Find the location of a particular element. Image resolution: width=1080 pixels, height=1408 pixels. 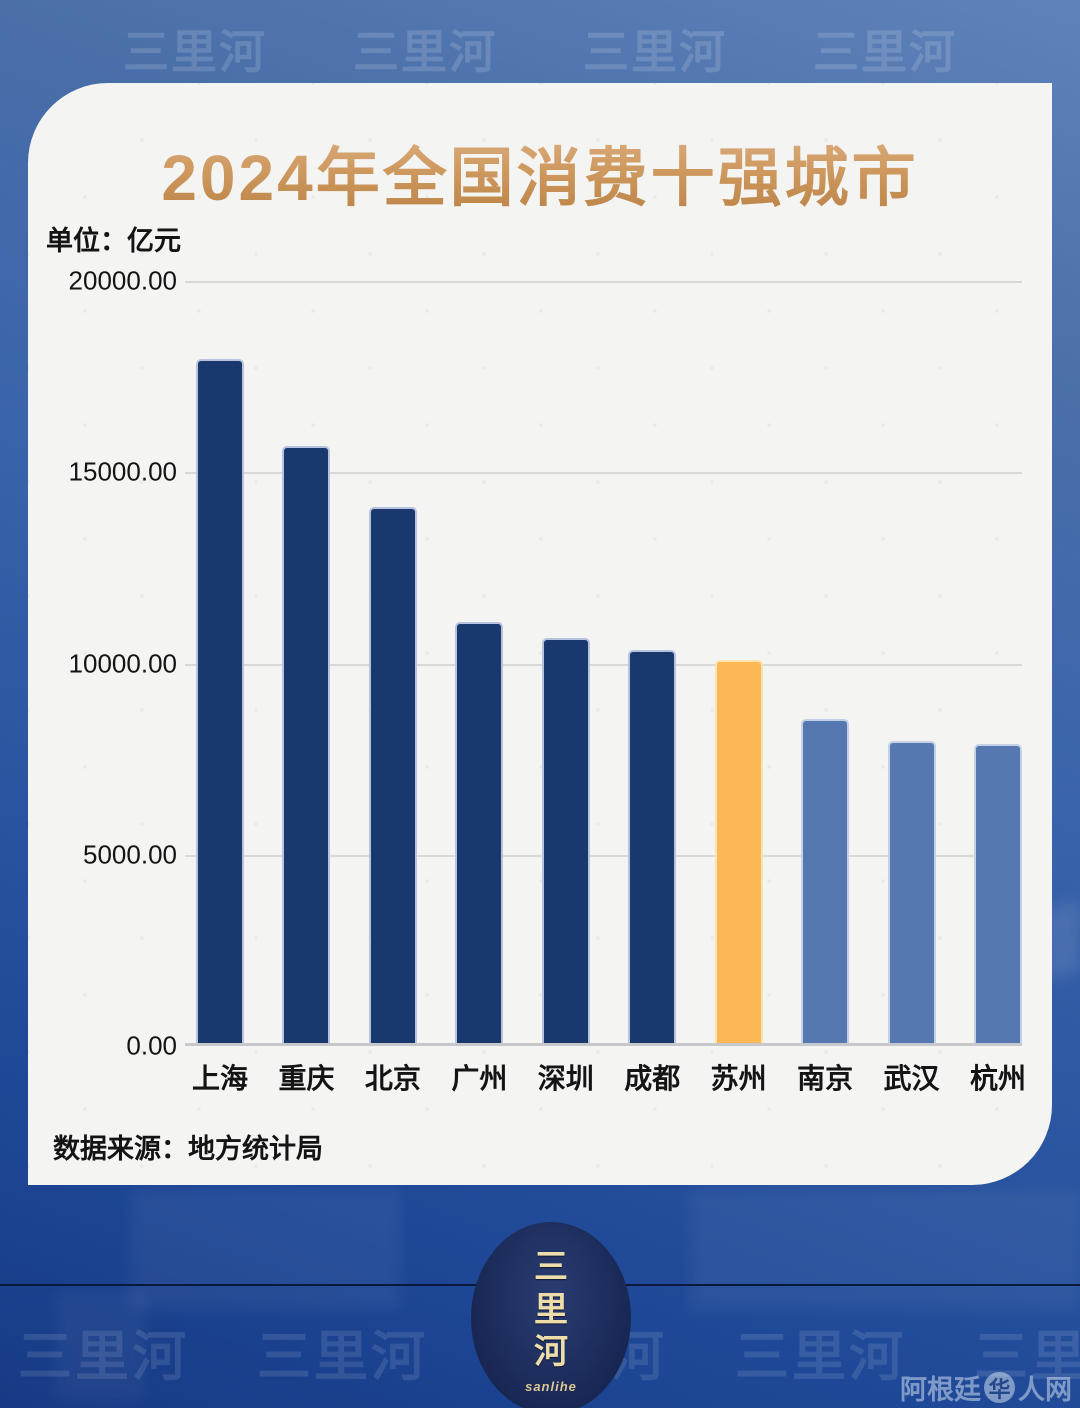

bar-深圳 is located at coordinates (565, 840).